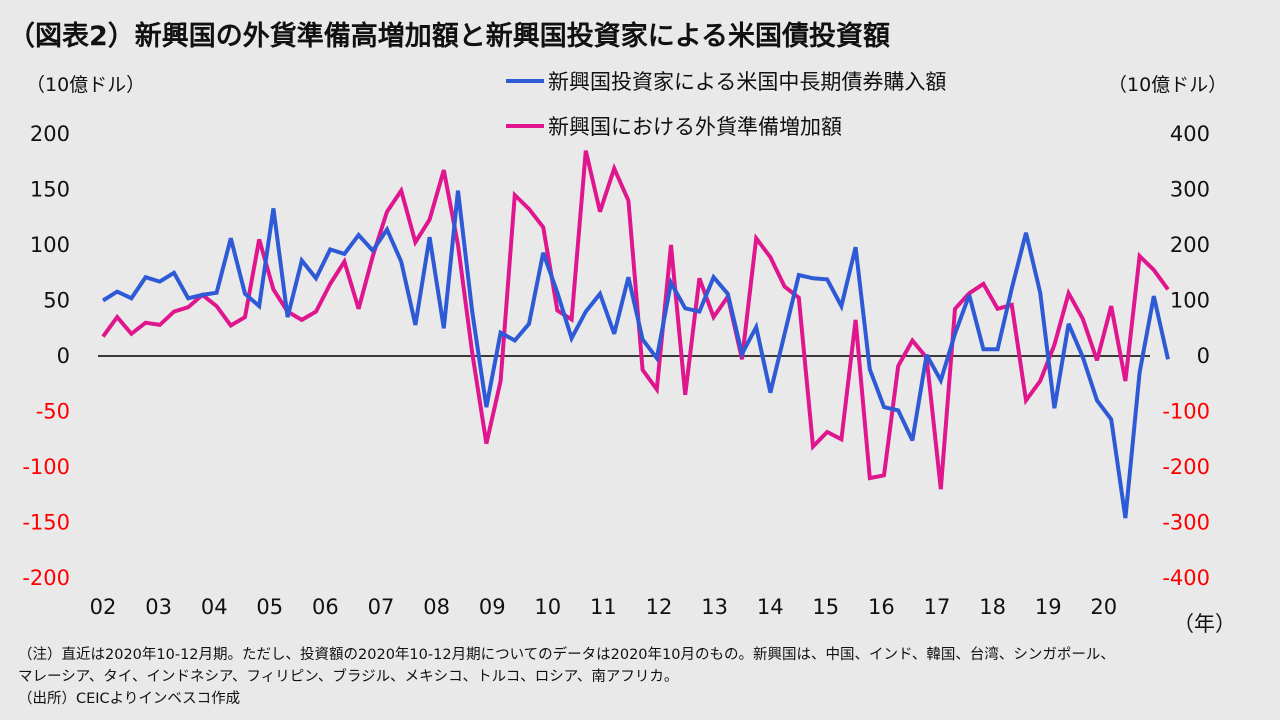  Describe the element at coordinates (825, 607) in the screenshot. I see `x-tick-label: 15` at that location.